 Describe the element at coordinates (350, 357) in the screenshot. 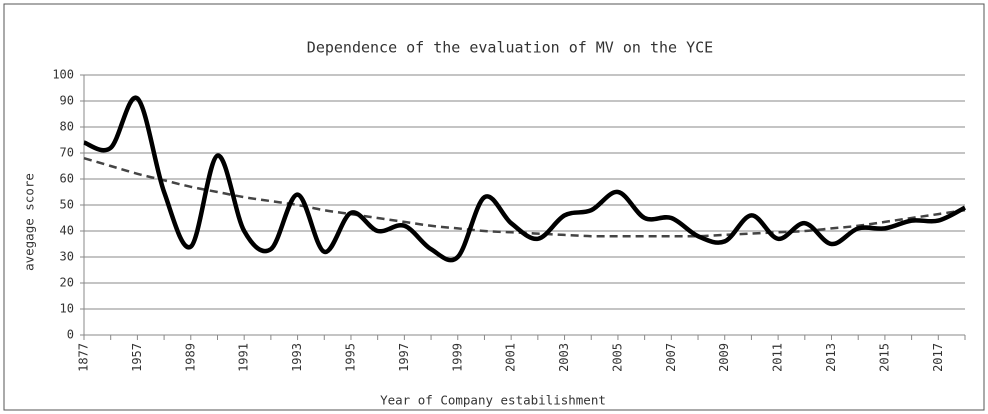

I see `x-tick-label: 1995` at that location.